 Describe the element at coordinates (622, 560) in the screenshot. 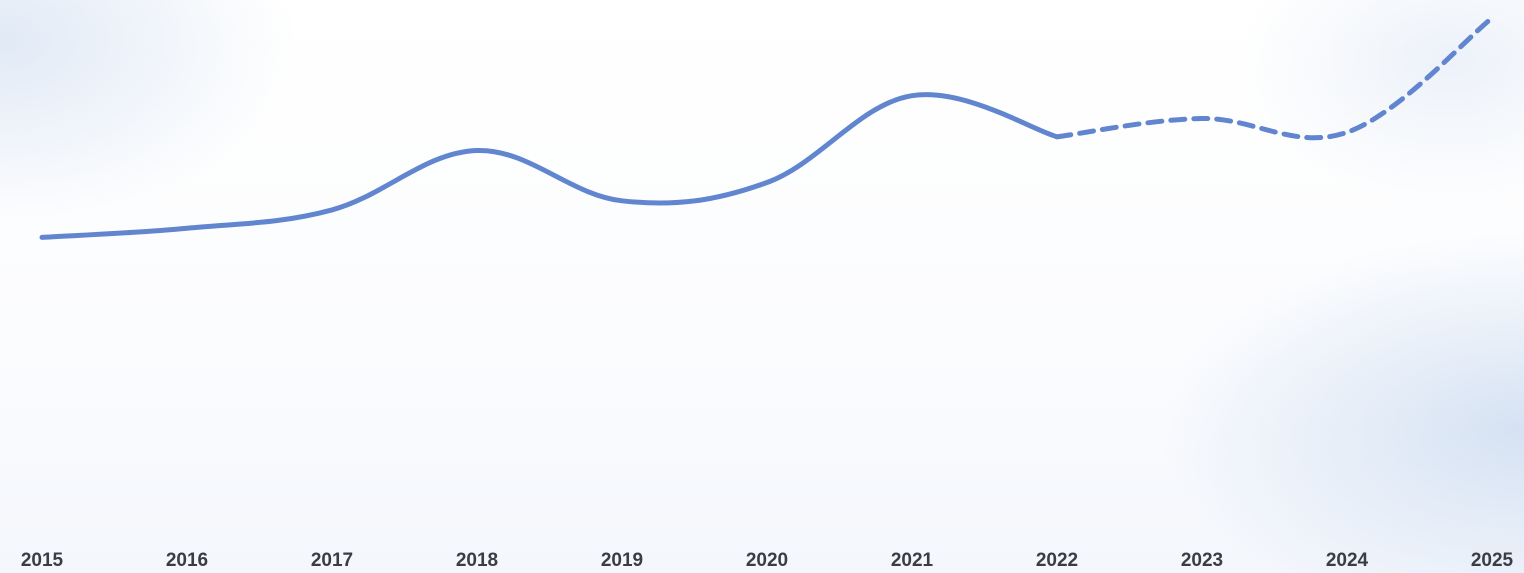

I see `x-tick-label: 2019` at that location.